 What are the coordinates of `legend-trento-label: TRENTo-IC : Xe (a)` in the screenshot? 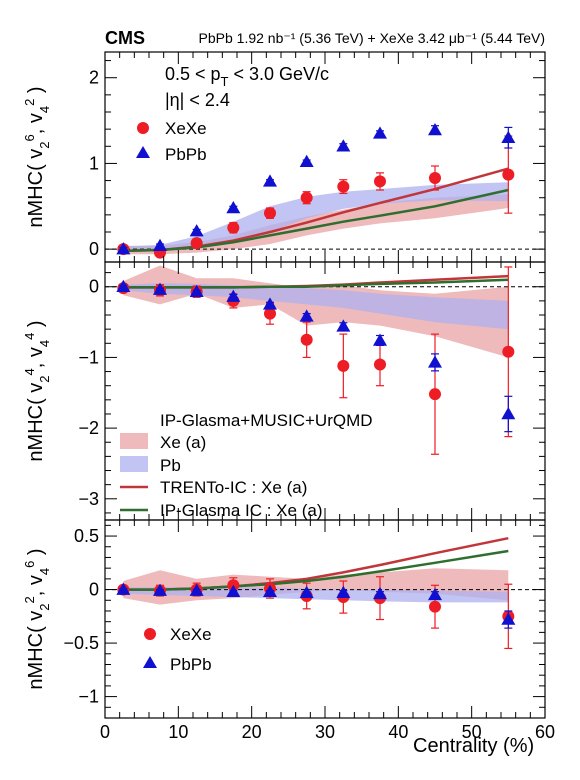 It's located at (233, 487).